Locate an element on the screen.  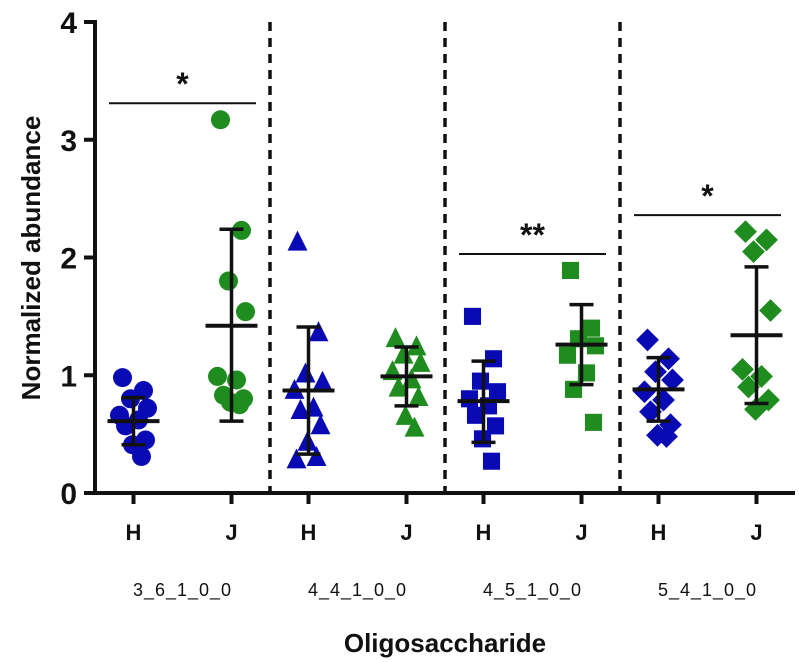
category-label: 3_6_1_0_0 is located at coordinates (182, 590).